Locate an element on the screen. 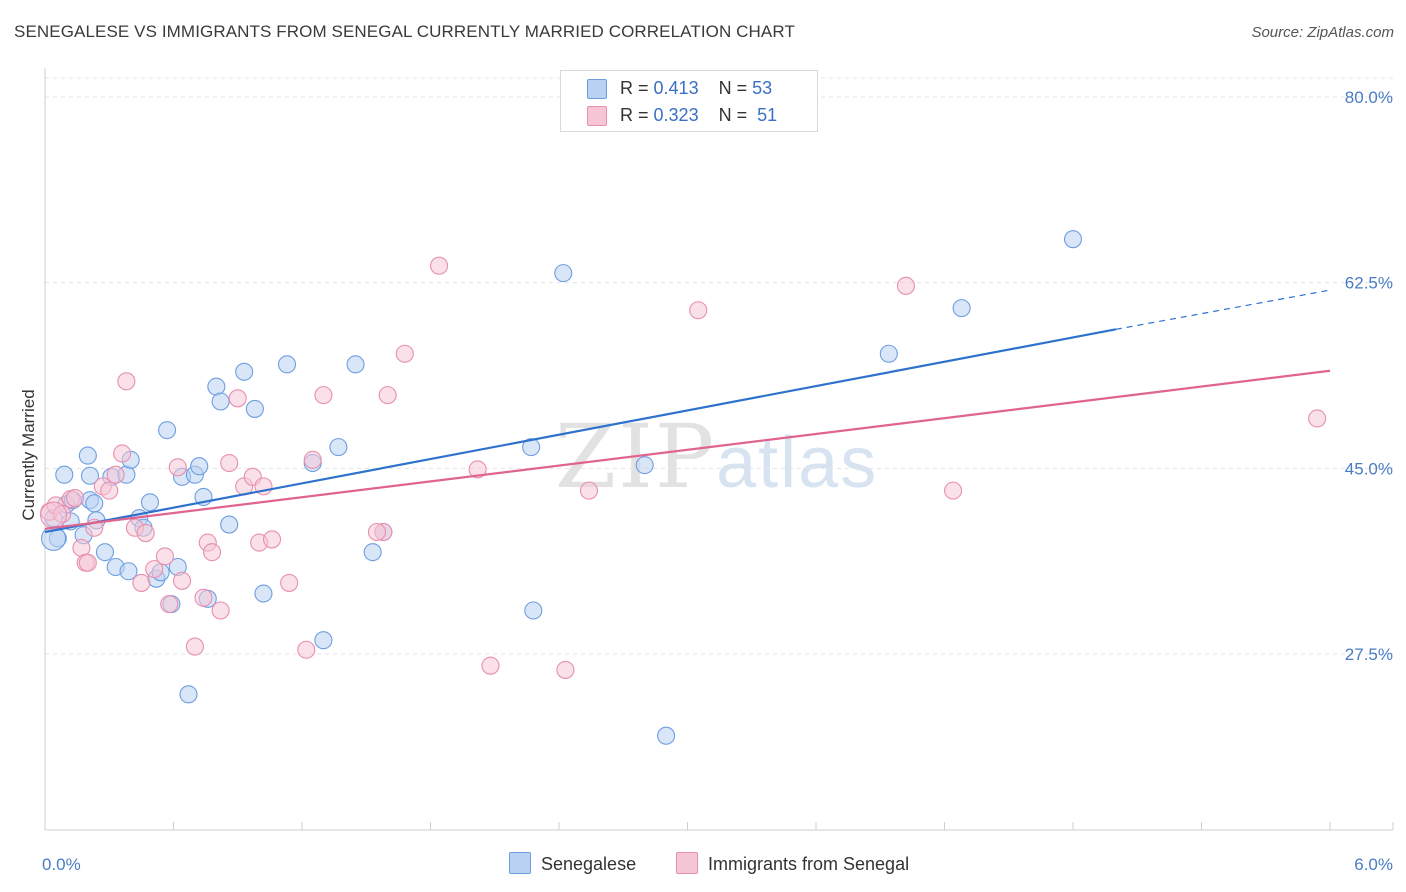  source-credit: Source: ZipAtlas.com is located at coordinates (1322, 32).